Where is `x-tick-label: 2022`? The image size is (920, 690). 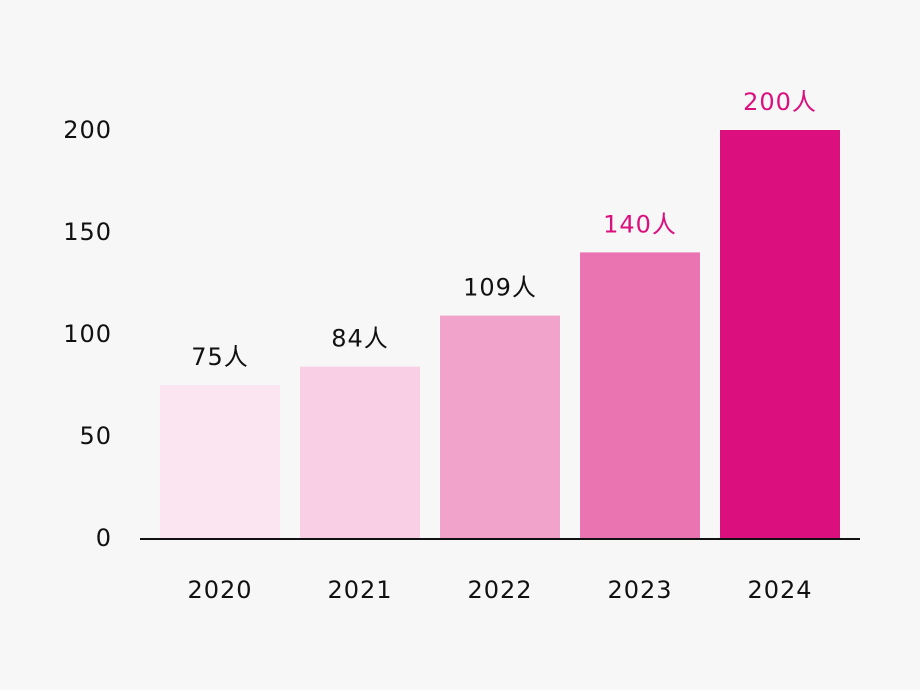
x-tick-label: 2022 is located at coordinates (499, 590).